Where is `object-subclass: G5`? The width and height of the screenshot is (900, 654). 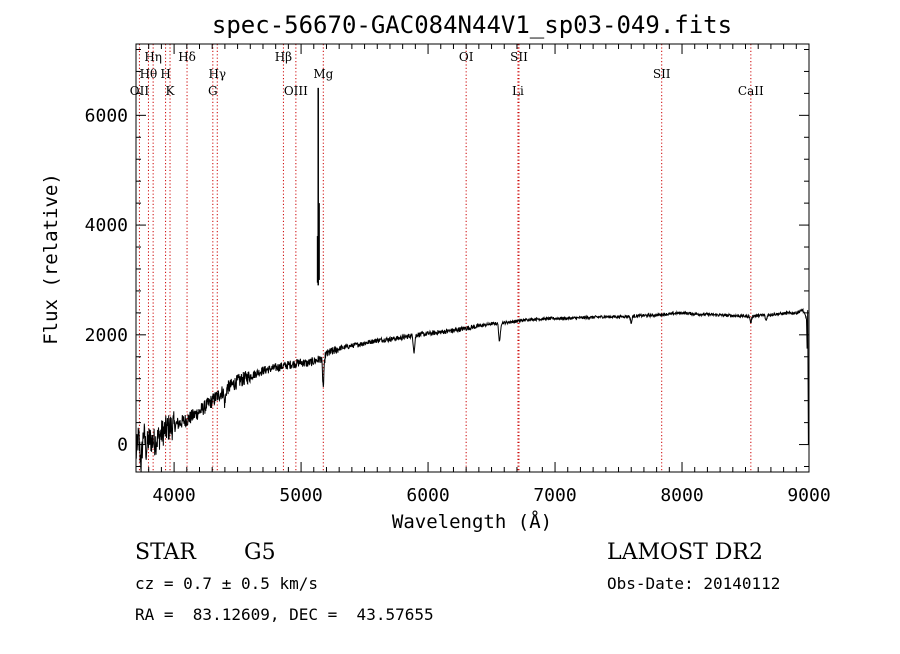
object-subclass: G5 is located at coordinates (260, 552).